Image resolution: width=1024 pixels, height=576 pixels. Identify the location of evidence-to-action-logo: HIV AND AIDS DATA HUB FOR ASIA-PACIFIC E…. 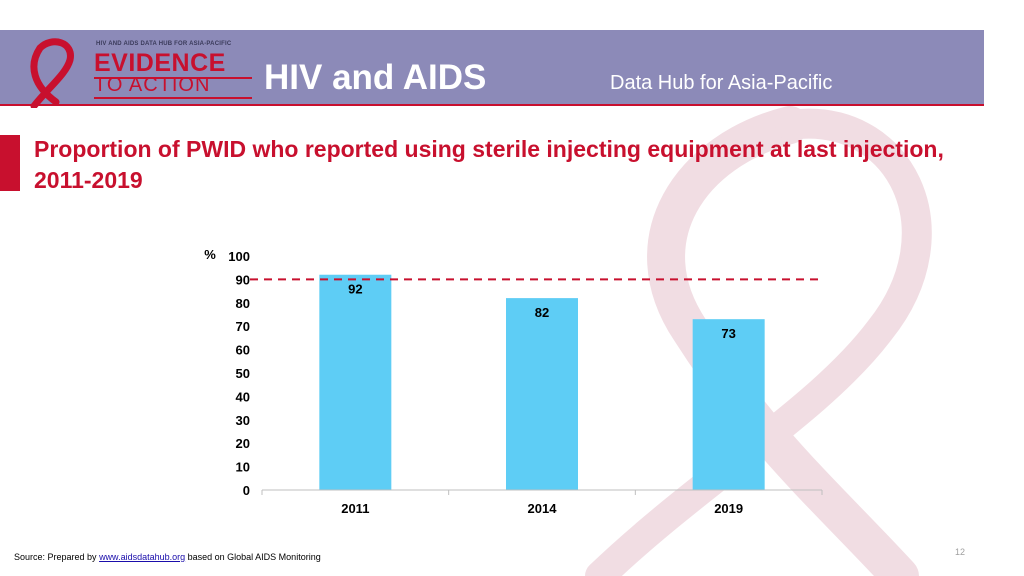
(134, 71).